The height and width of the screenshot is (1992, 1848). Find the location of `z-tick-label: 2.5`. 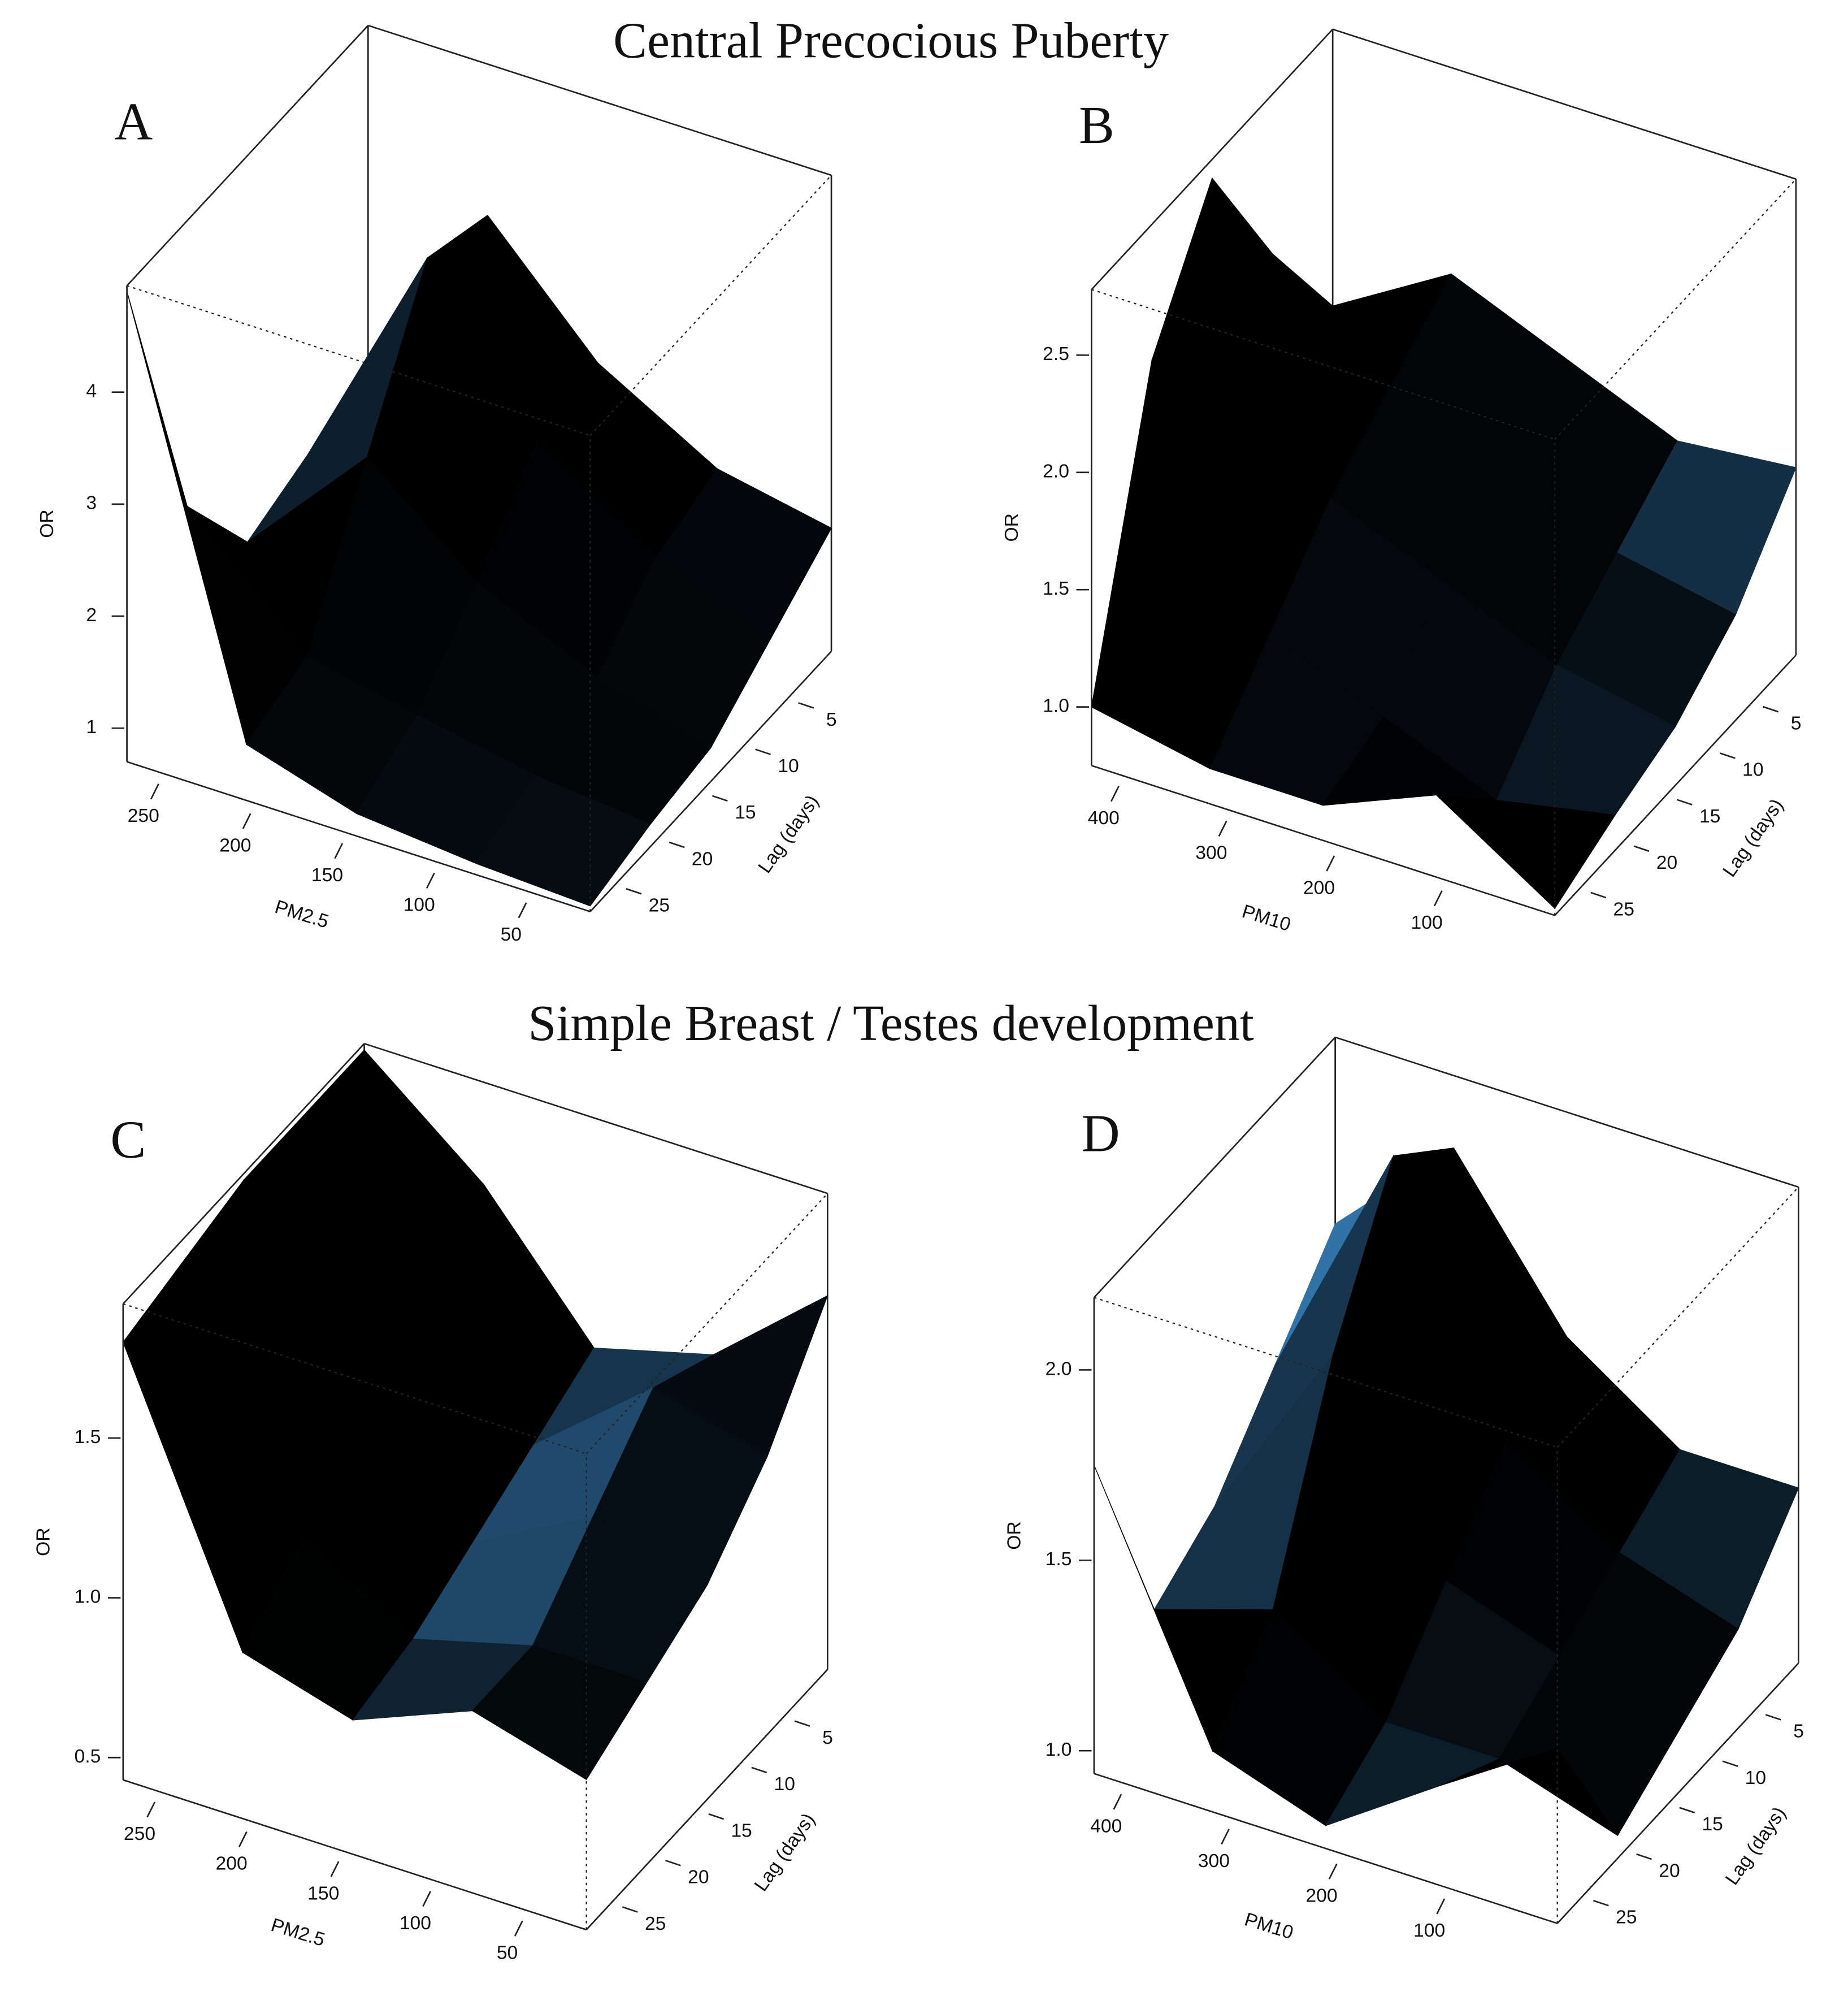

z-tick-label: 2.5 is located at coordinates (1056, 354).